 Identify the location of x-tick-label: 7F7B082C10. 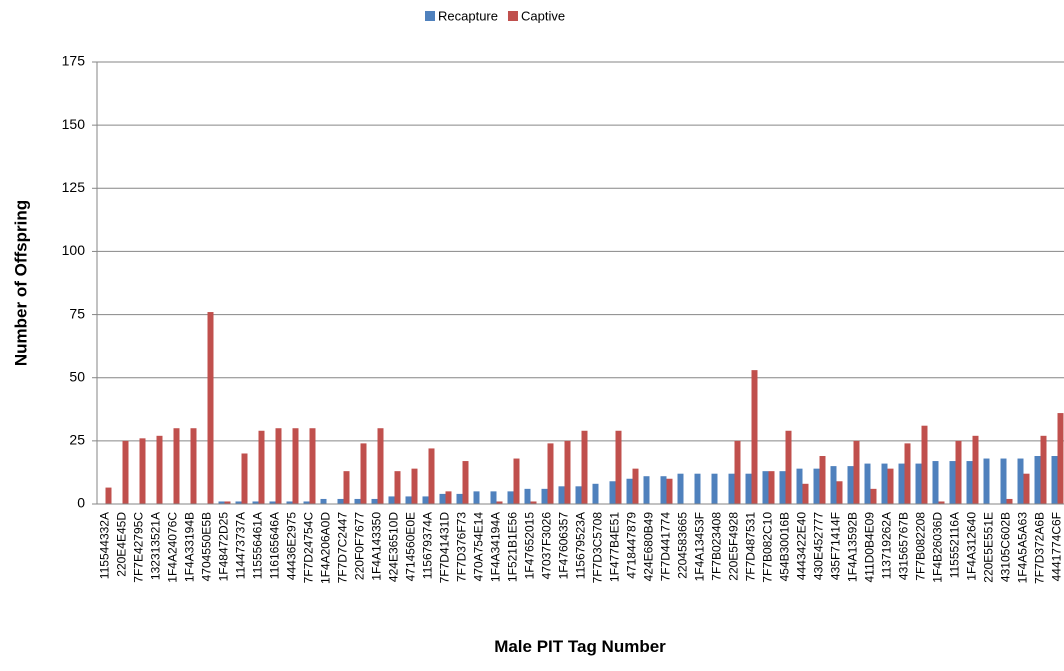
(768, 547).